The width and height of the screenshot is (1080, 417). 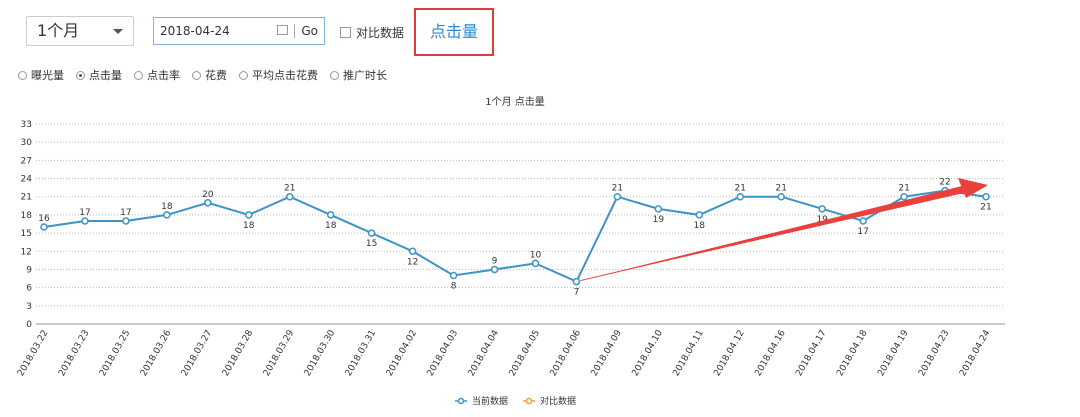 What do you see at coordinates (536, 255) in the screenshot?
I see `data-label: 10` at bounding box center [536, 255].